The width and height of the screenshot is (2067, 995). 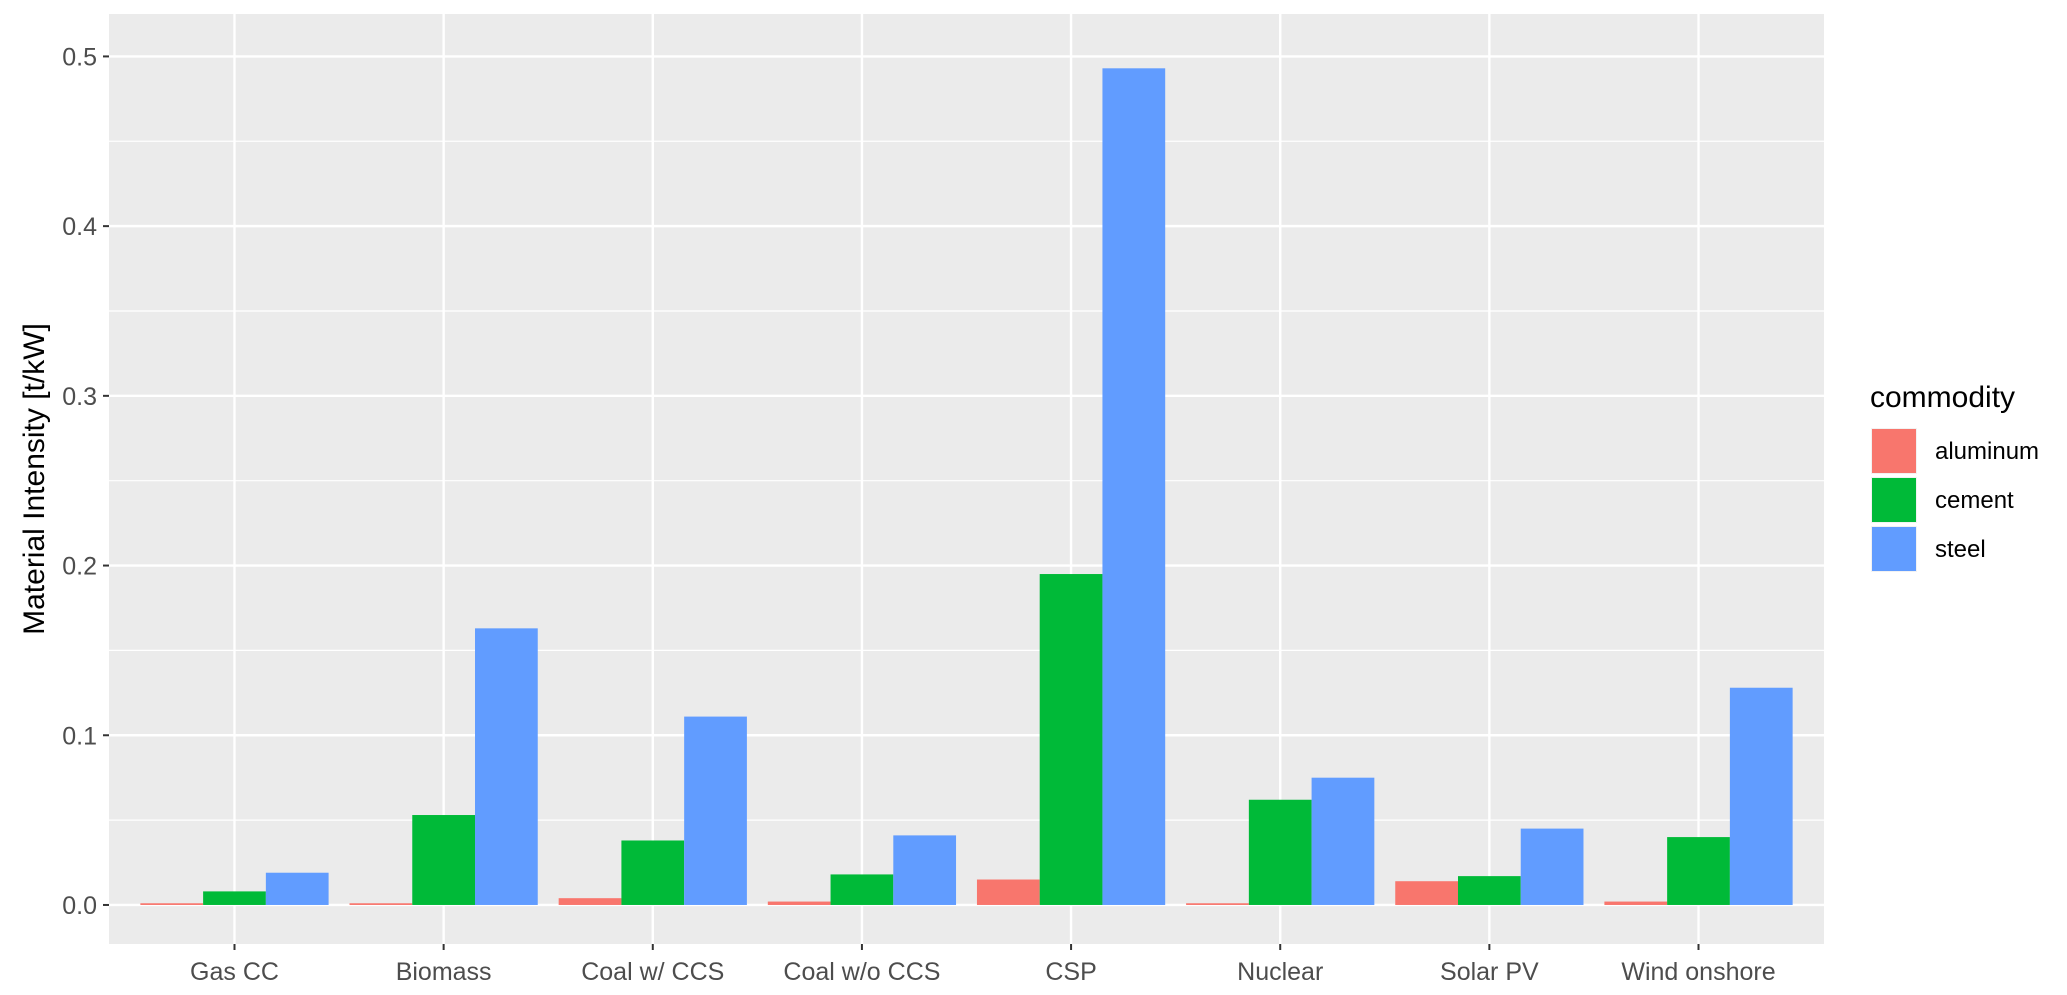 What do you see at coordinates (79, 227) in the screenshot?
I see `y-tick-label: 0.4` at bounding box center [79, 227].